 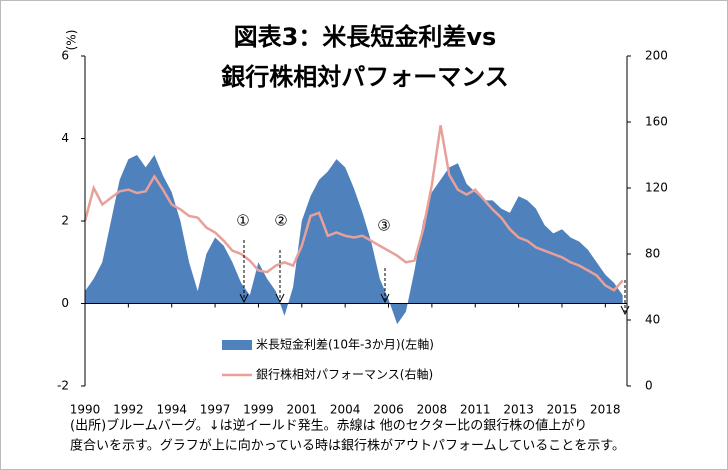 What do you see at coordinates (656, 122) in the screenshot?
I see `y2-tick-label: 160` at bounding box center [656, 122].